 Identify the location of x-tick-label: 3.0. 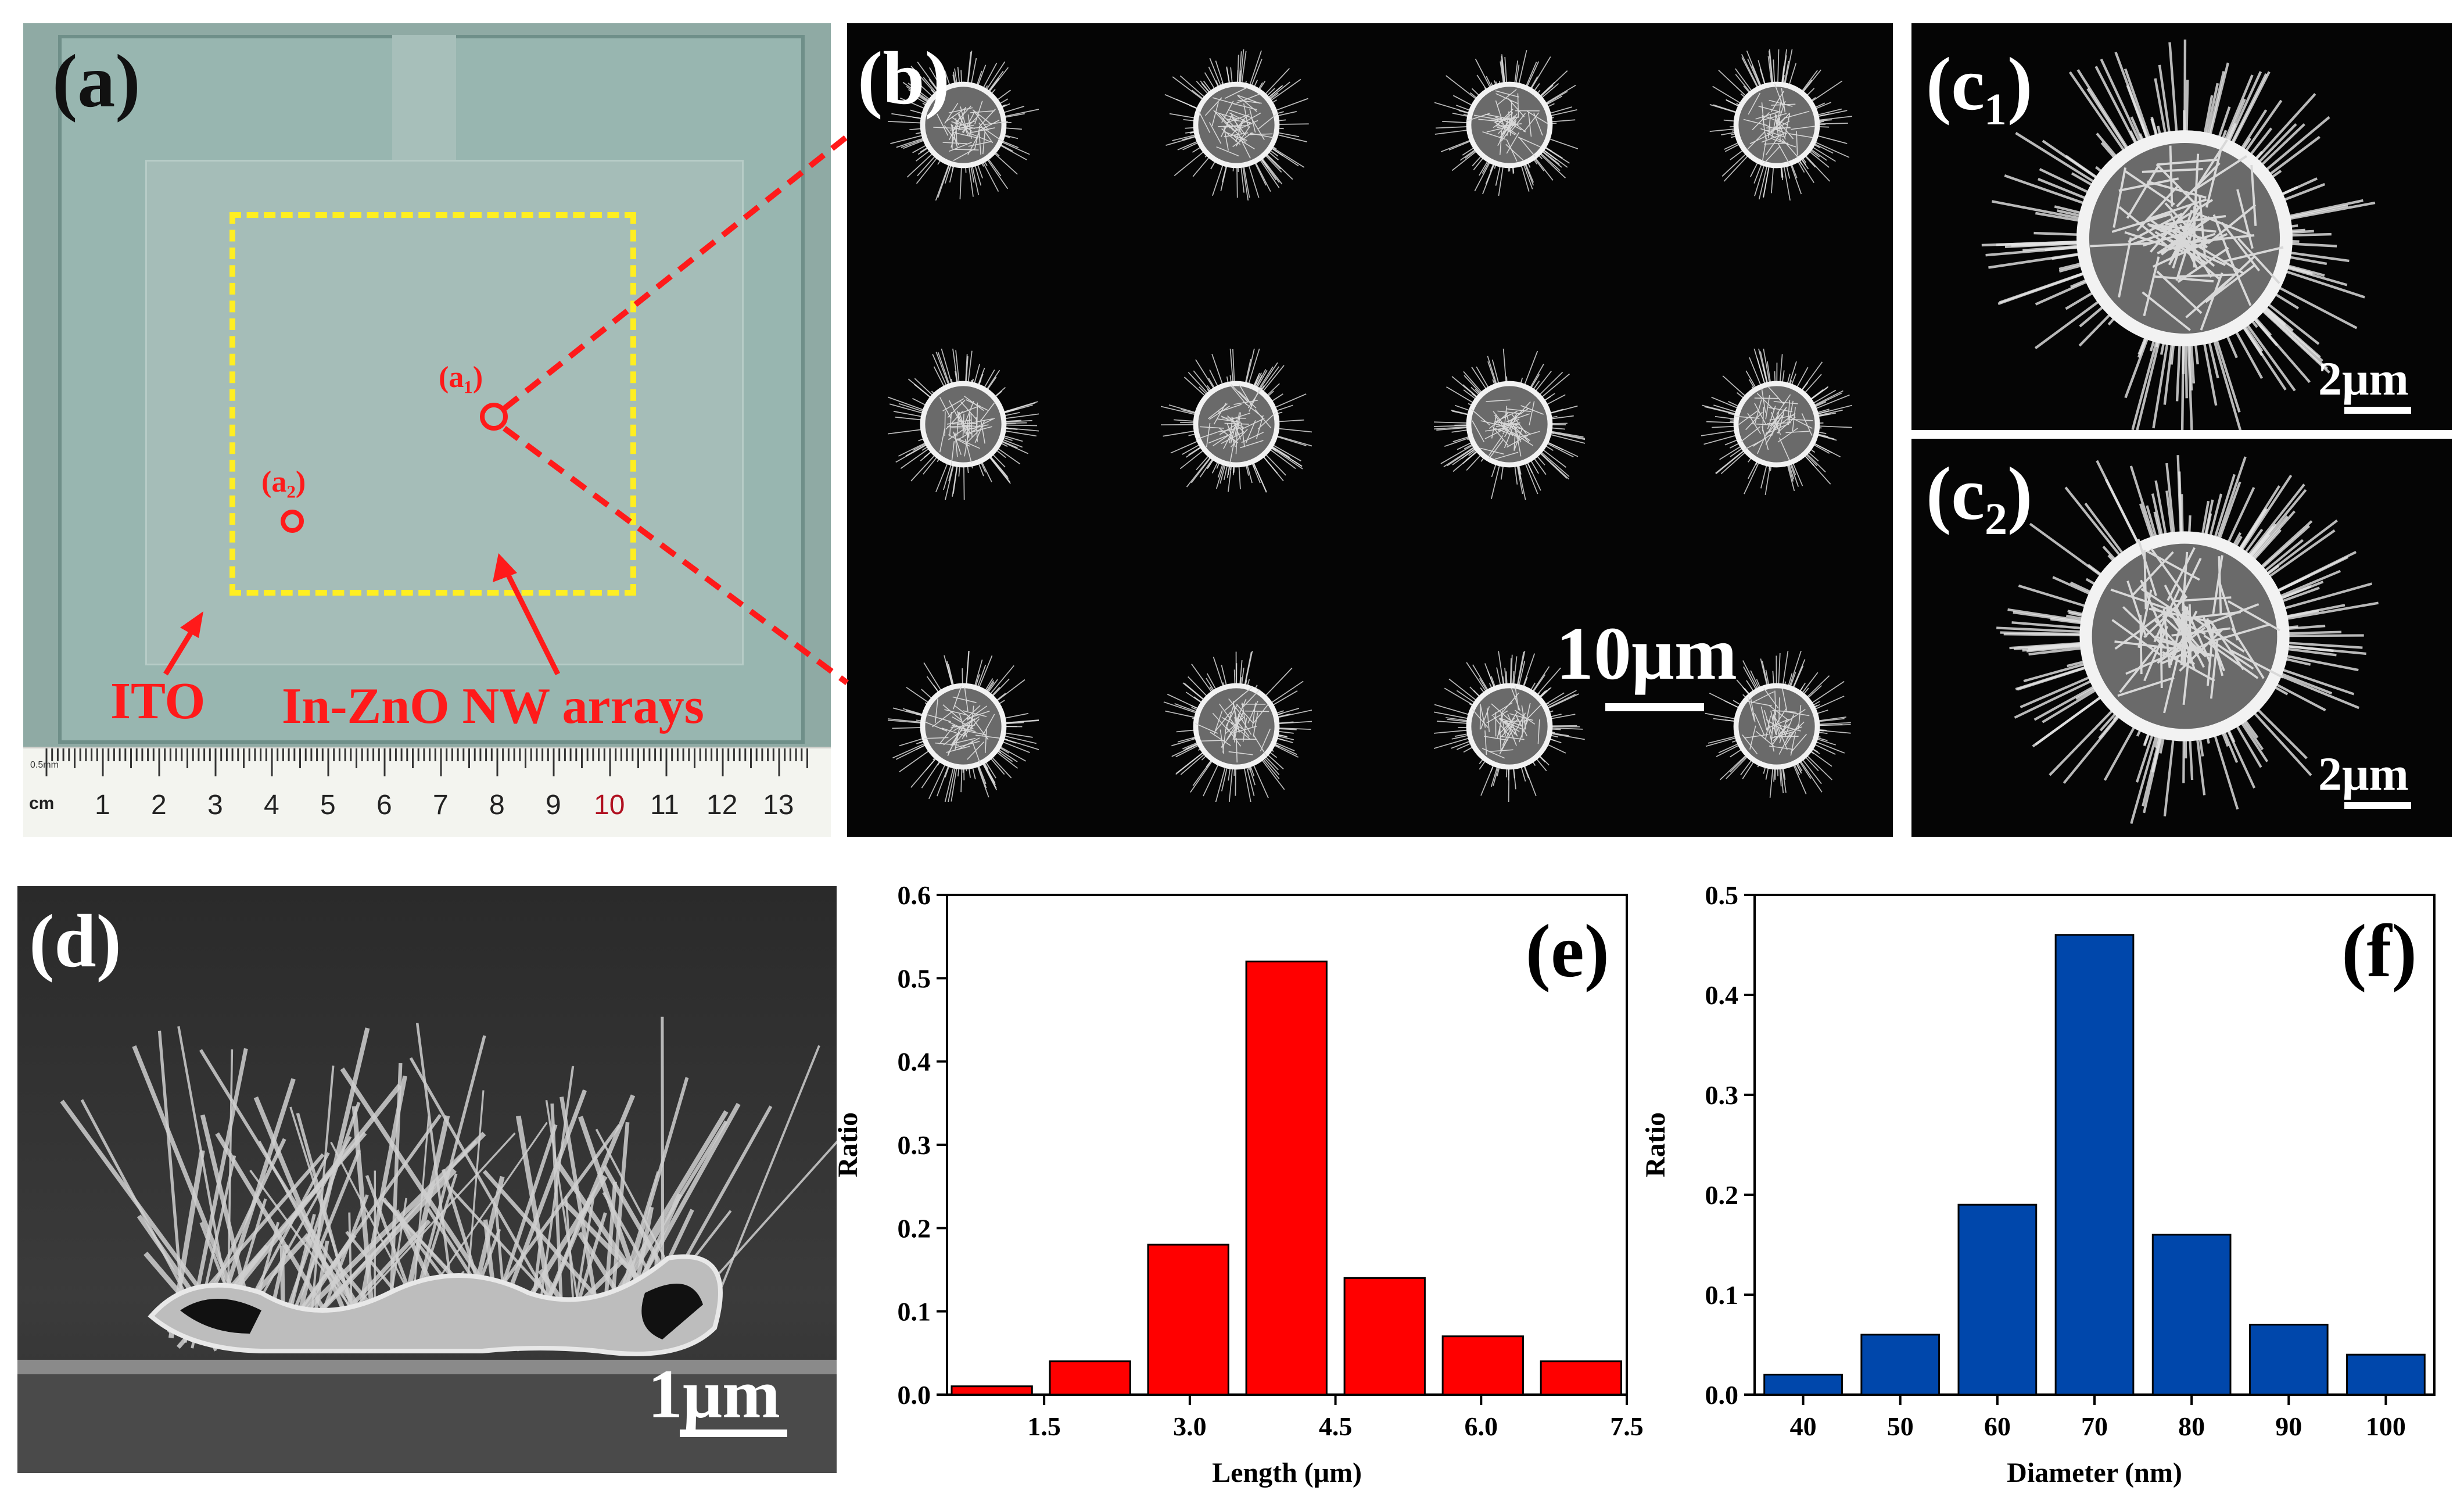
(1190, 1426).